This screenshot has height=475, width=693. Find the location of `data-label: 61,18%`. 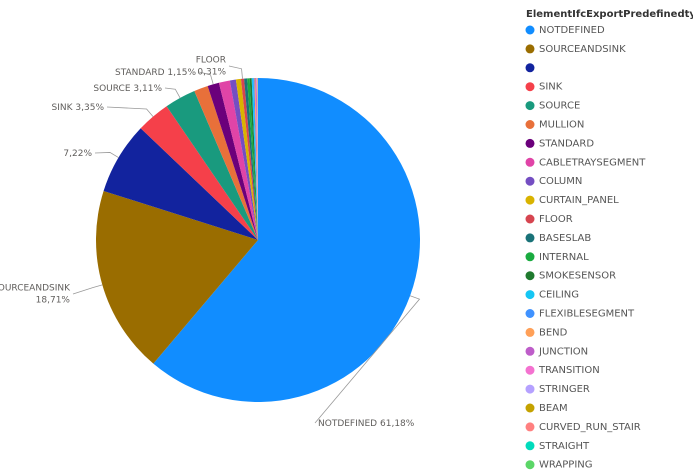

data-label: 61,18% is located at coordinates (397, 424).